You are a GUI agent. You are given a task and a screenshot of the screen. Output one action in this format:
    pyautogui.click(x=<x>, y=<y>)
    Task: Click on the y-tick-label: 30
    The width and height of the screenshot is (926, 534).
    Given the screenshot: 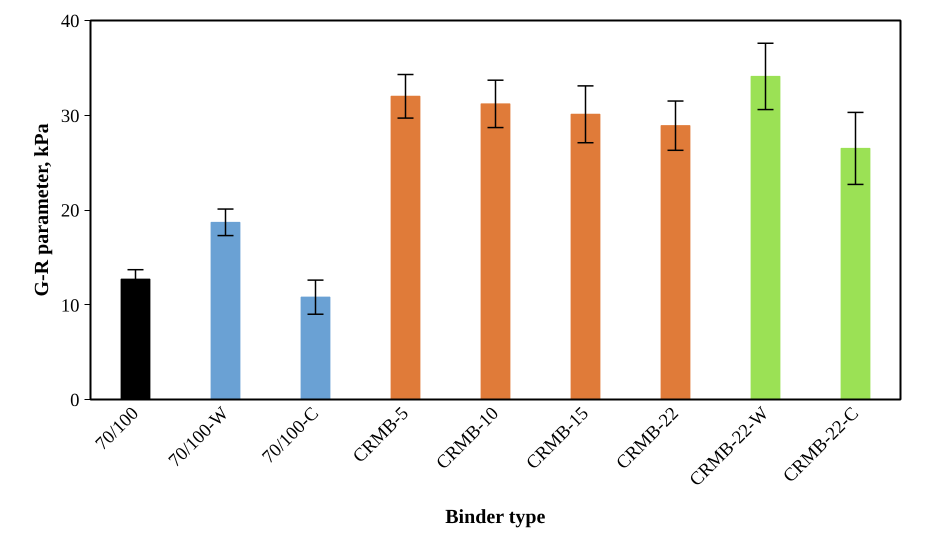 What is the action you would take?
    pyautogui.click(x=70, y=116)
    